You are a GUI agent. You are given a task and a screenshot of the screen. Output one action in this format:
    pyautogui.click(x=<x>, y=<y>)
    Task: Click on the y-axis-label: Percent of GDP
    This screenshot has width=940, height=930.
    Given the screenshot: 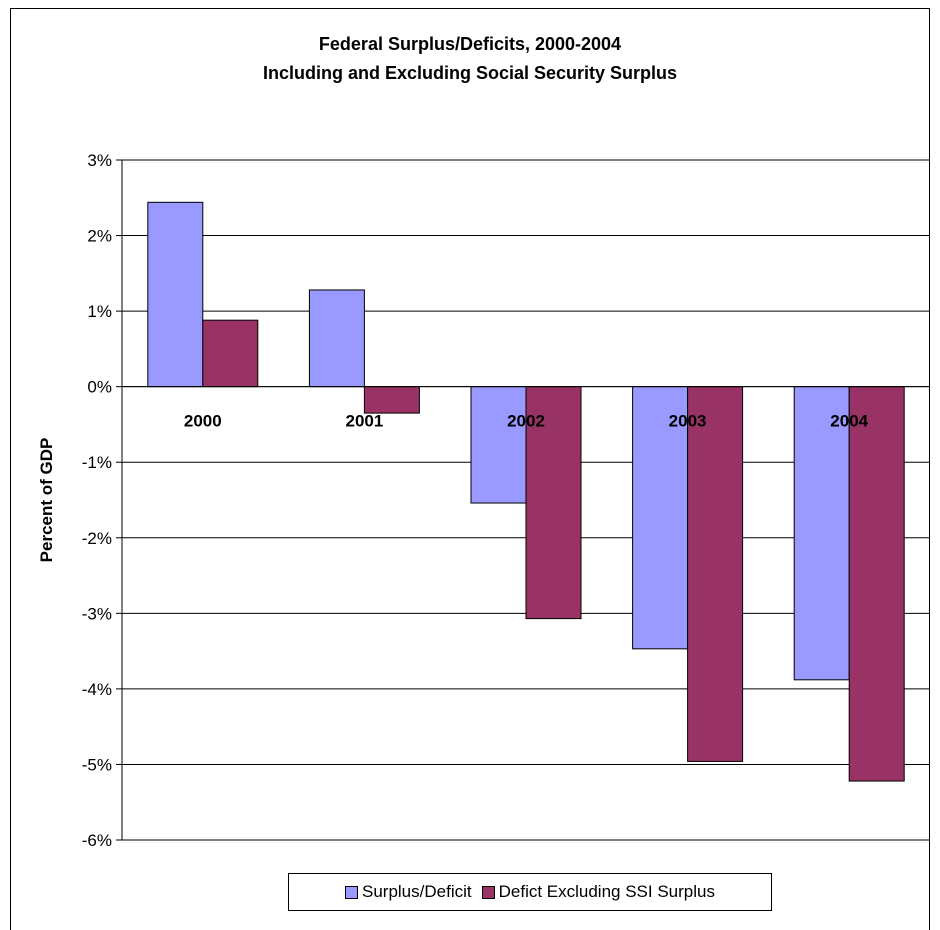 What is the action you would take?
    pyautogui.click(x=46, y=500)
    